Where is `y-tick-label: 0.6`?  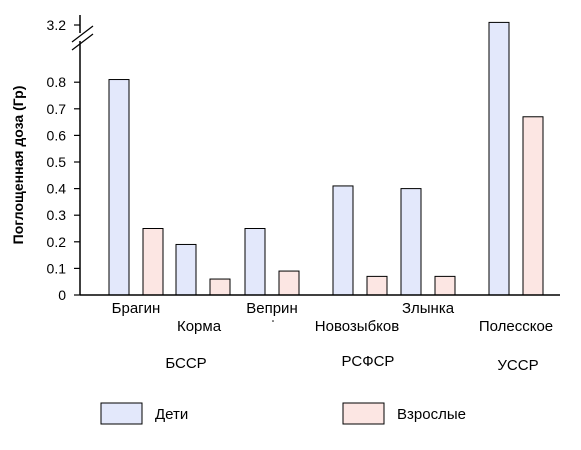 y-tick-label: 0.6 is located at coordinates (57, 135).